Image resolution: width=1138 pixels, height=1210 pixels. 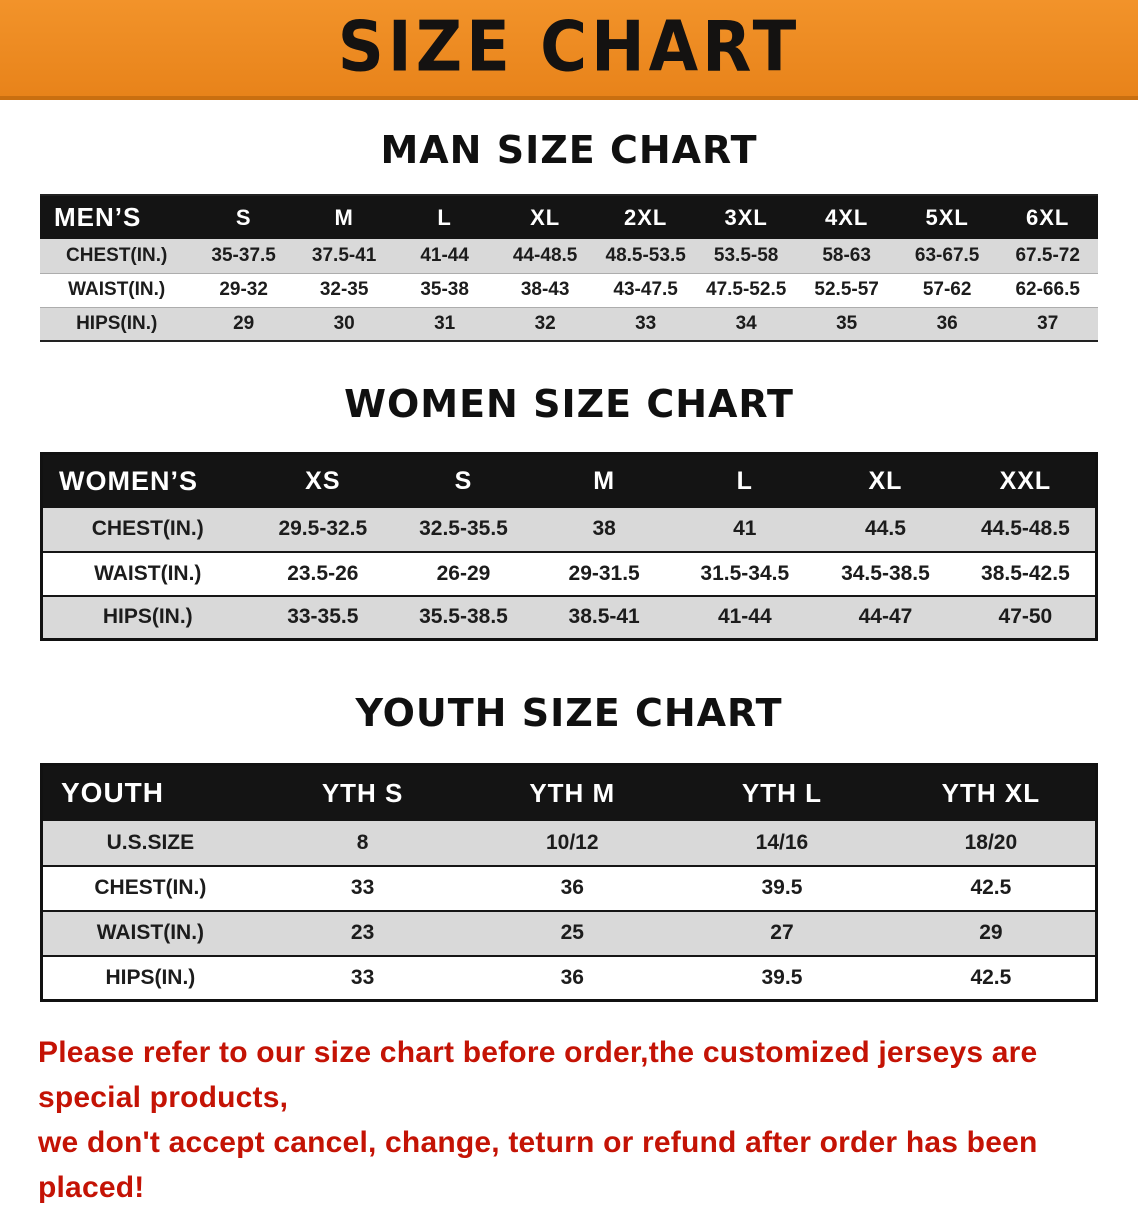 I want to click on size-value: 35.5-38.5, so click(x=463, y=617).